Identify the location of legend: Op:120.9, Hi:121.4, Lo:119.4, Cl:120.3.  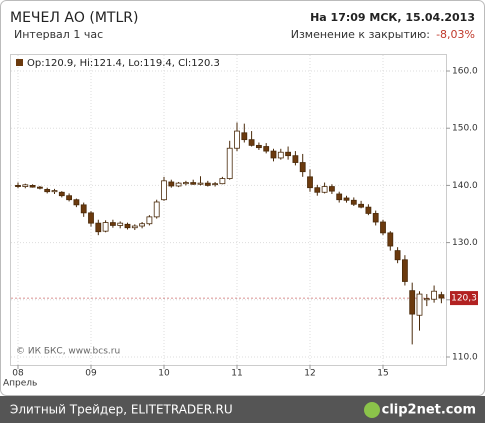
(123, 63).